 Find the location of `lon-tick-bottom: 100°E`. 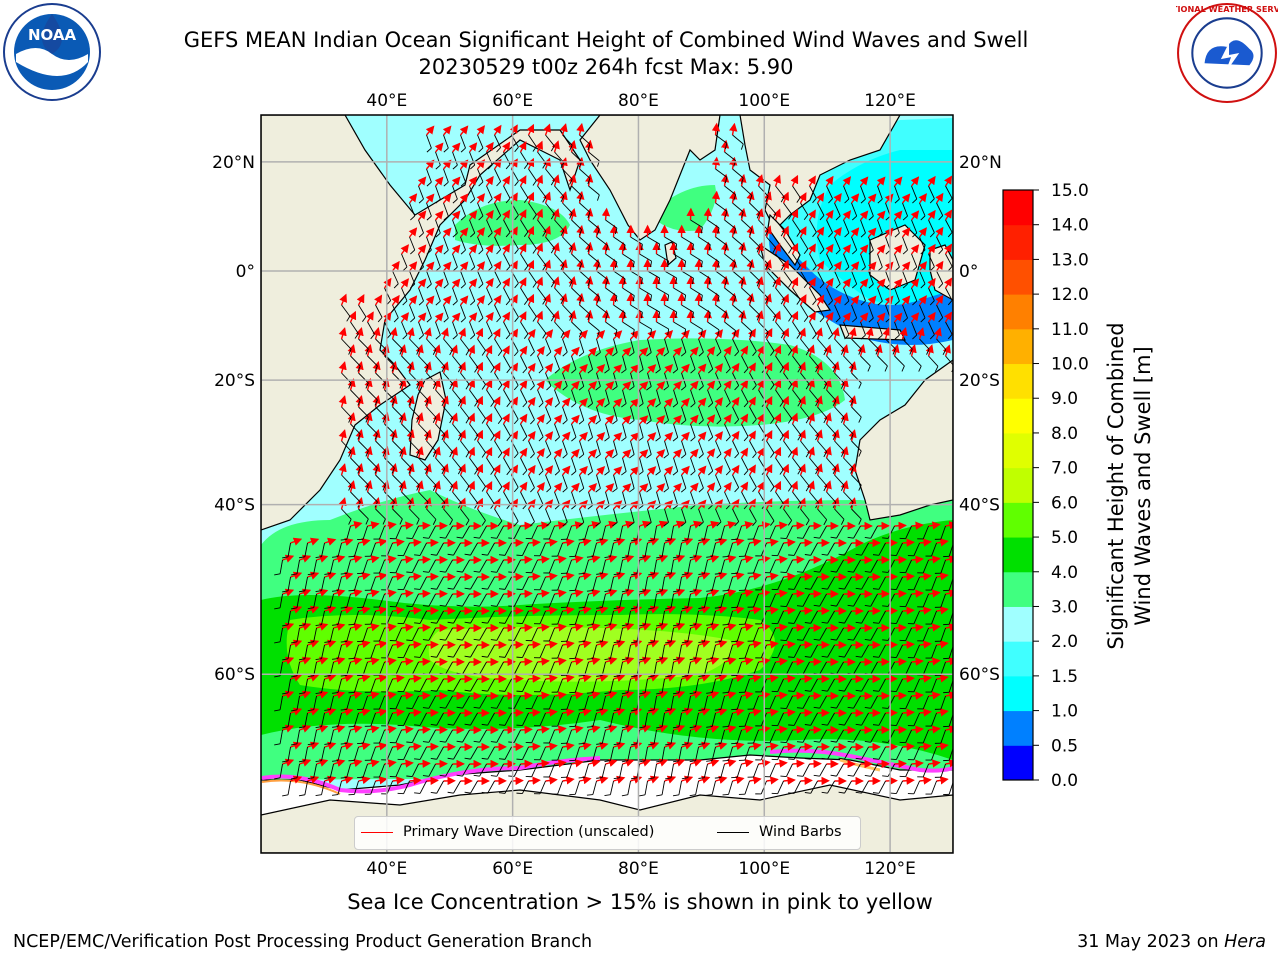

lon-tick-bottom: 100°E is located at coordinates (764, 869).